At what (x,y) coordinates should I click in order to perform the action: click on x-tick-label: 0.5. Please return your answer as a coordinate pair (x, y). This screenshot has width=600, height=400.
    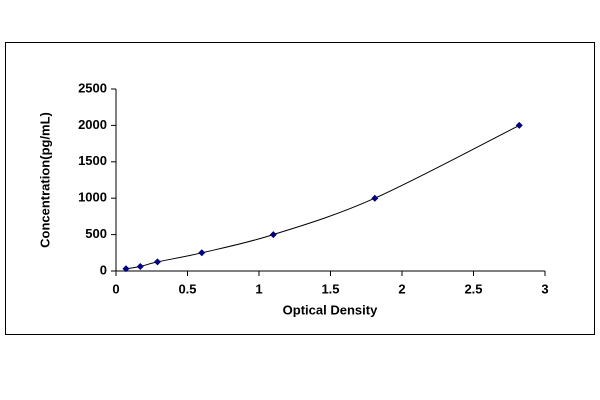
    Looking at the image, I should click on (187, 288).